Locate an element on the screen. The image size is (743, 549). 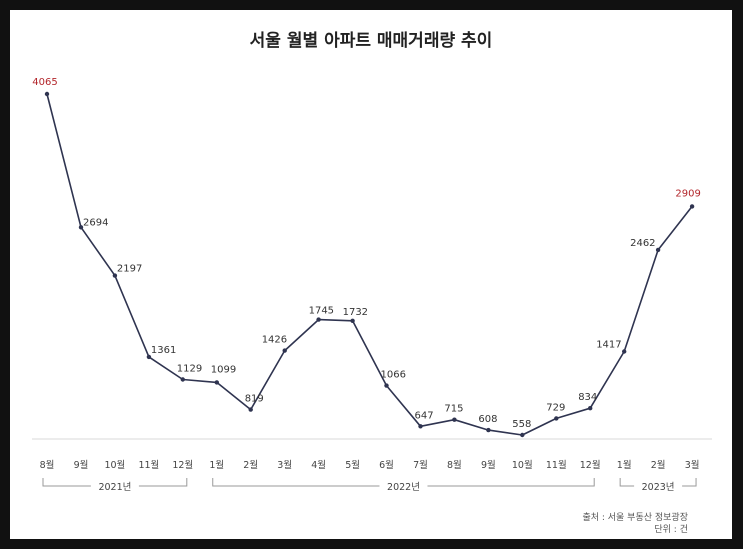
x-tick-label: 5월 is located at coordinates (352, 465).